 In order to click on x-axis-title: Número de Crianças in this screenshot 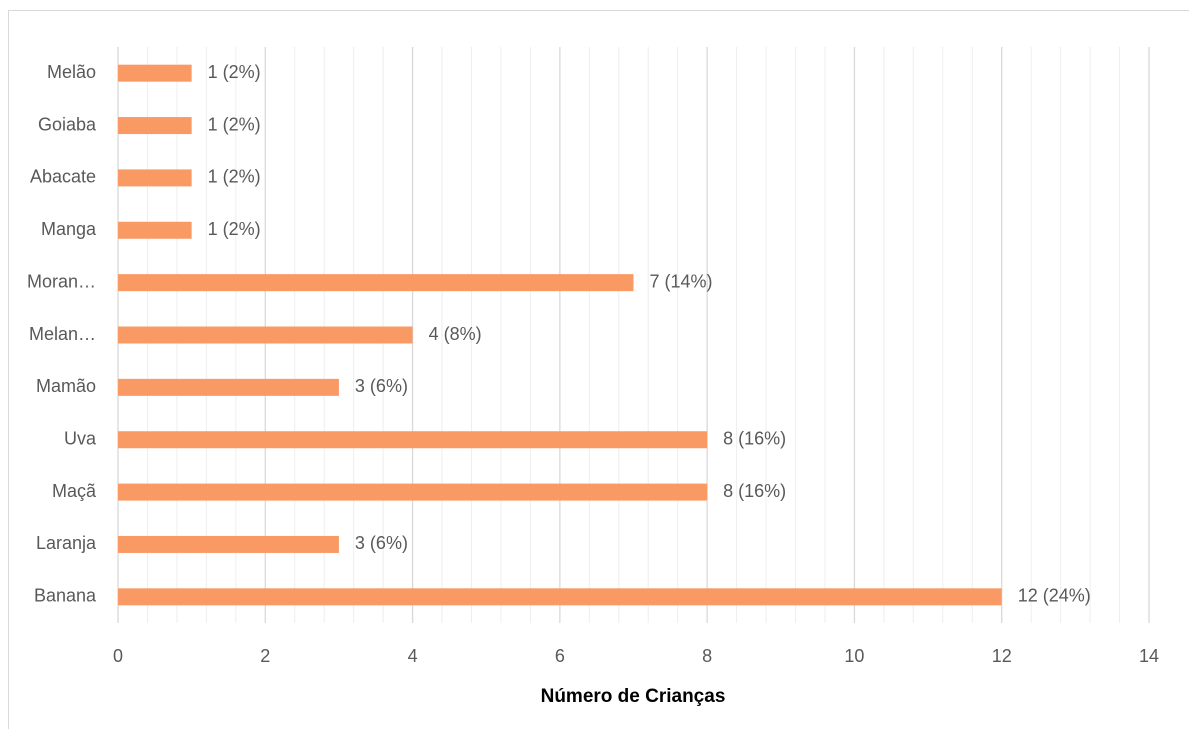, I will do `click(633, 696)`.